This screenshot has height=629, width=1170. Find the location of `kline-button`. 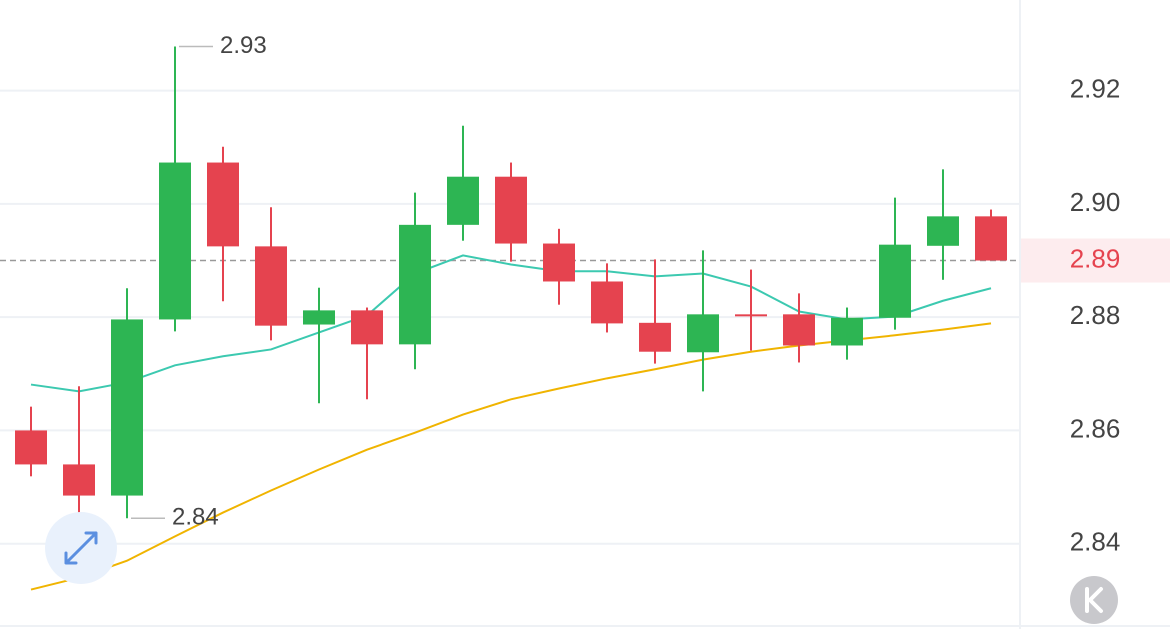

kline-button is located at coordinates (1094, 600).